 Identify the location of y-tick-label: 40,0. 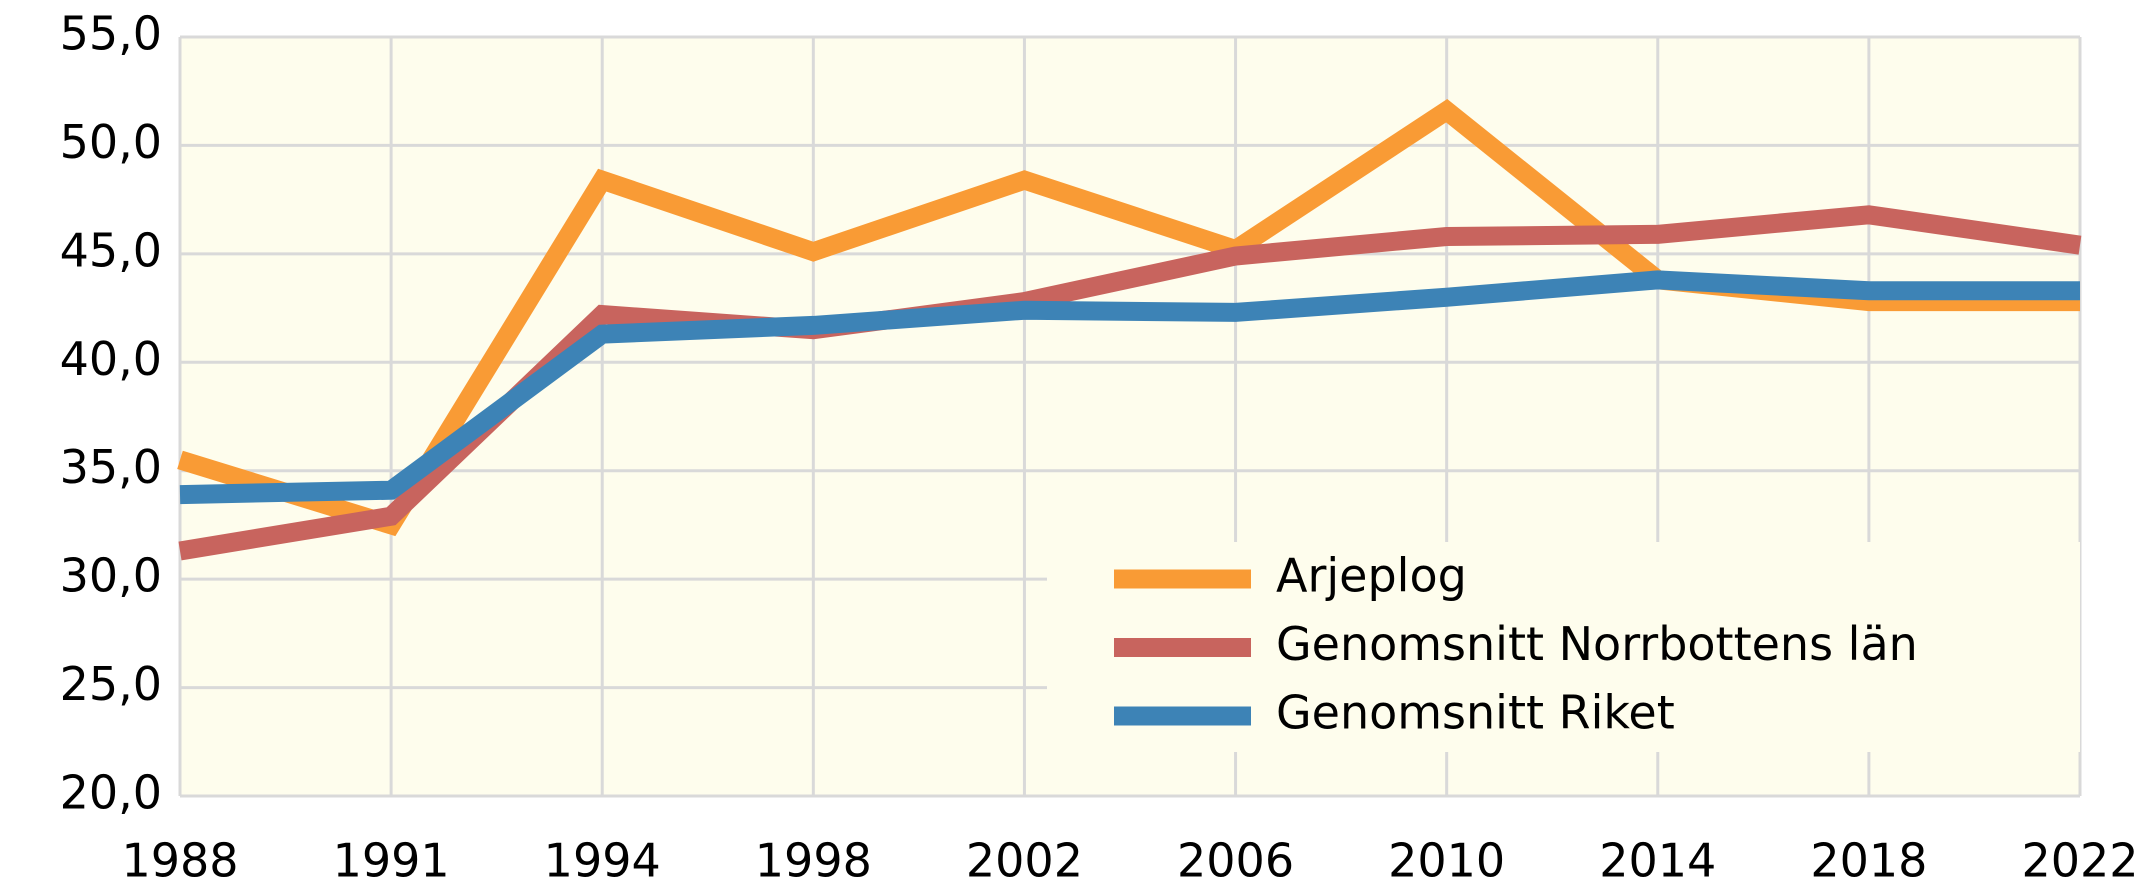
(111, 359).